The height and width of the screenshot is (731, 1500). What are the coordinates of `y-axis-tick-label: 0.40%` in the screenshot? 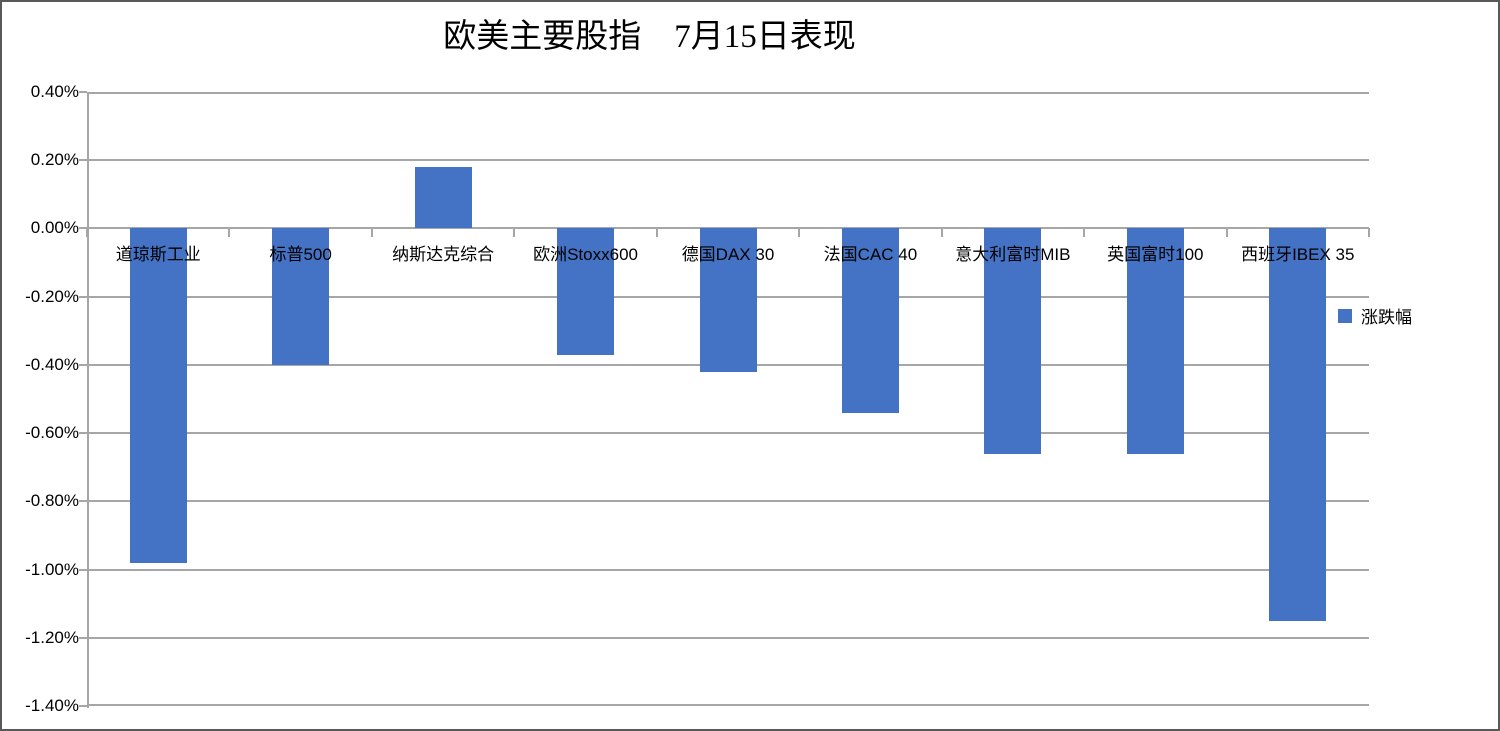 It's located at (54, 91).